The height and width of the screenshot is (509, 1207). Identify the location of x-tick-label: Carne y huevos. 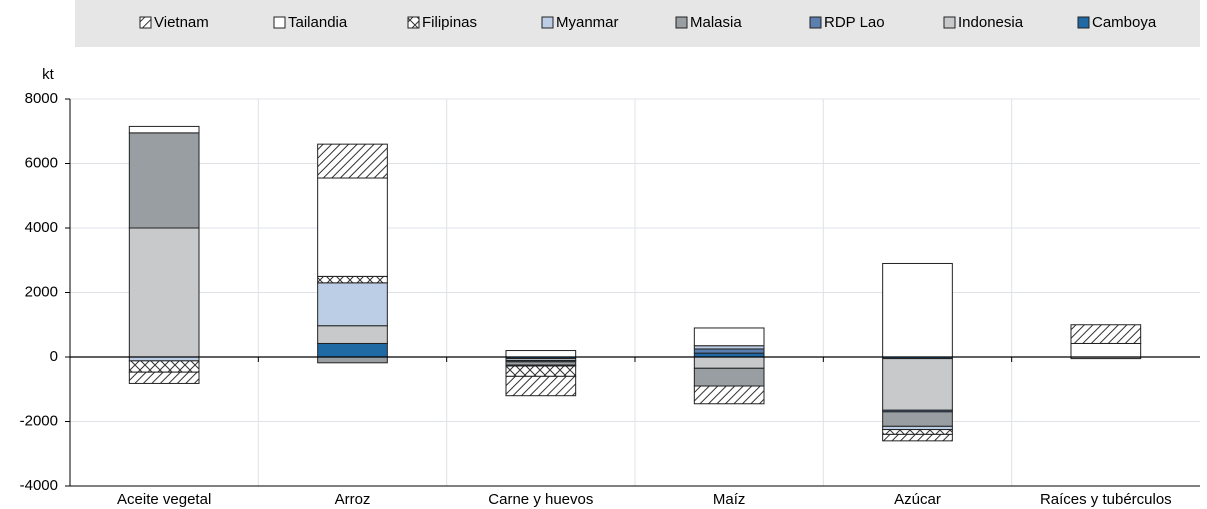
(540, 499).